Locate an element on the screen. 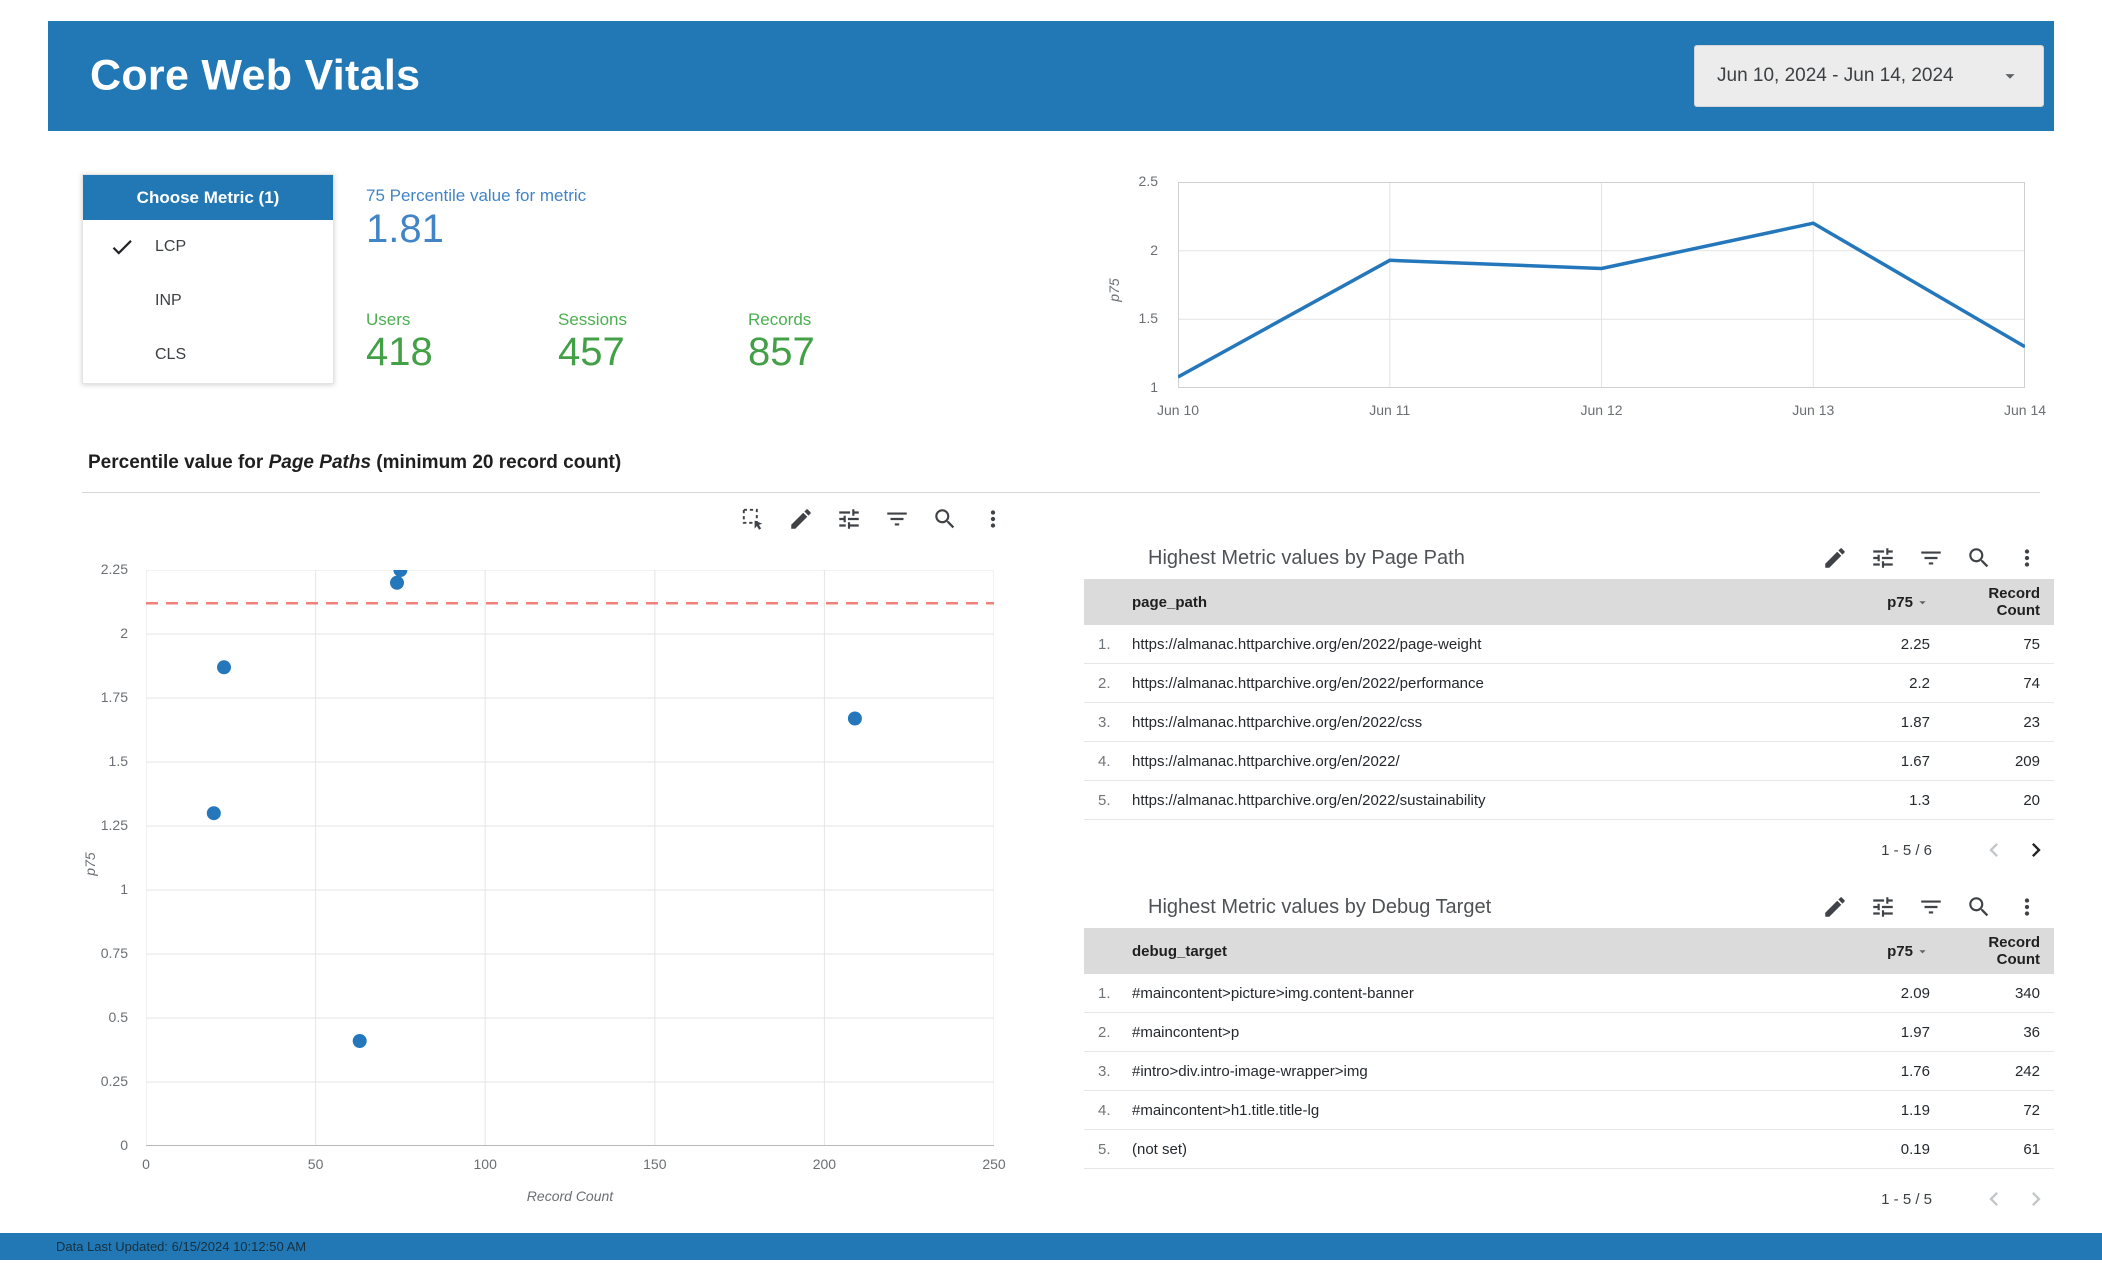 The width and height of the screenshot is (2102, 1272). row-label: https://almanac.httparchive.org/en/2022/ is located at coordinates (1266, 761).